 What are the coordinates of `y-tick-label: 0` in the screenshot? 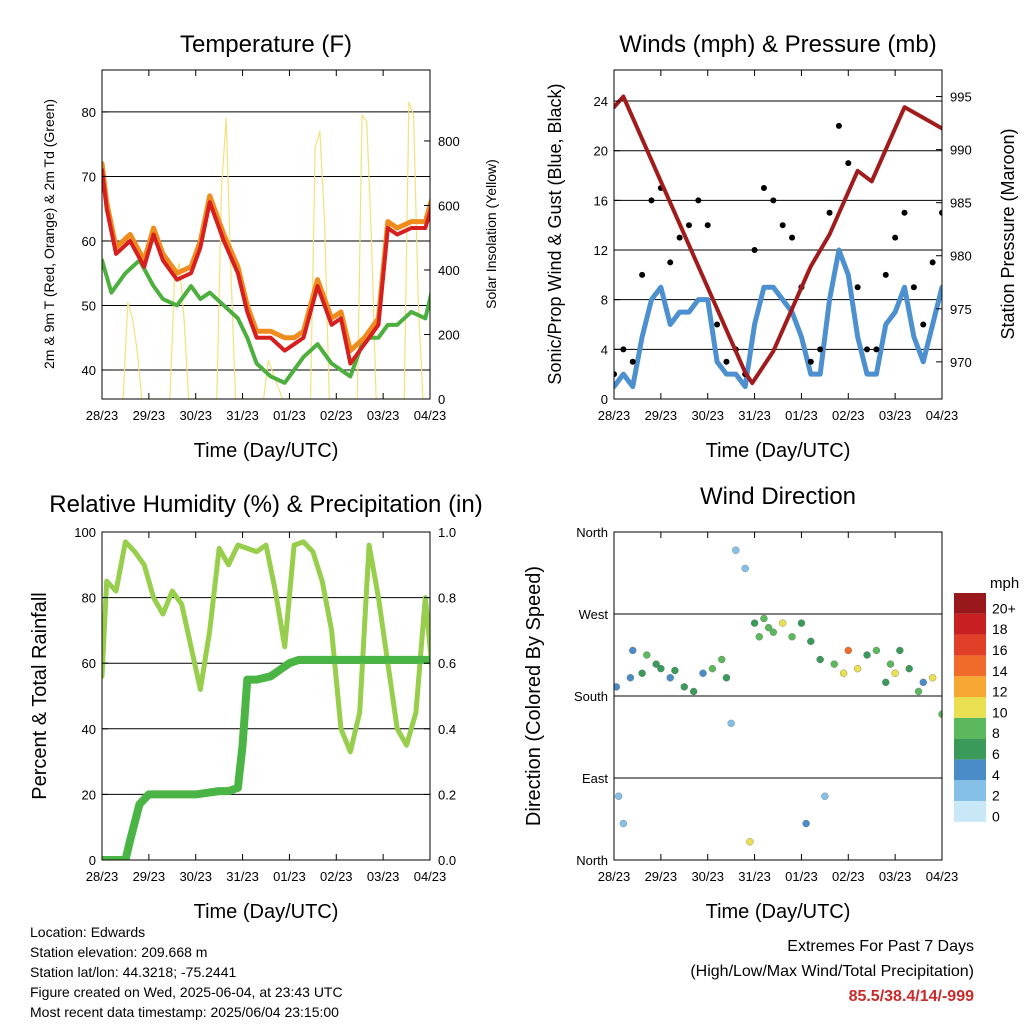 It's located at (92, 860).